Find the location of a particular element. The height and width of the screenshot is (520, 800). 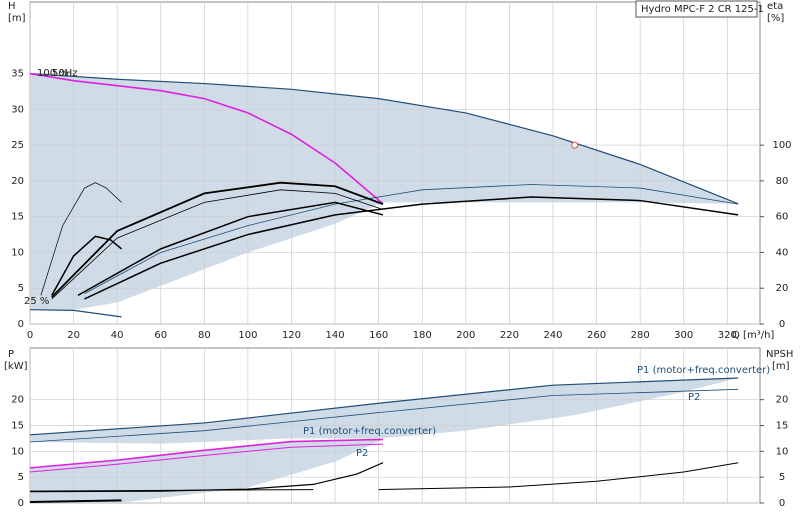

x-tick-label: 280 is located at coordinates (640, 335).